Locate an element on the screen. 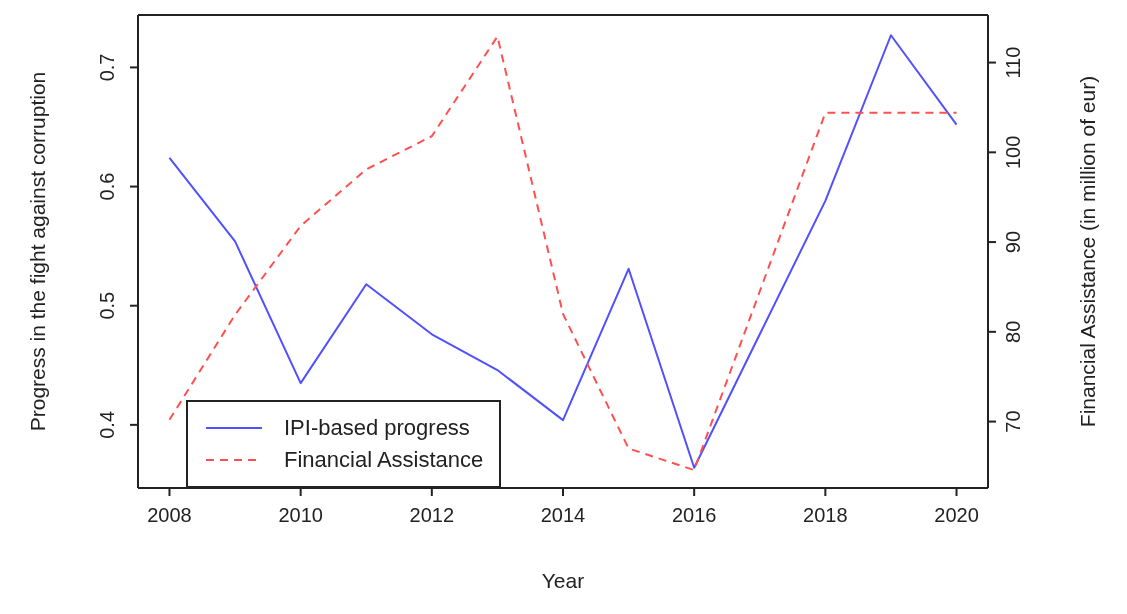 Image resolution: width=1127 pixels, height=614 pixels. x-tick-label: 2008 is located at coordinates (169, 515).